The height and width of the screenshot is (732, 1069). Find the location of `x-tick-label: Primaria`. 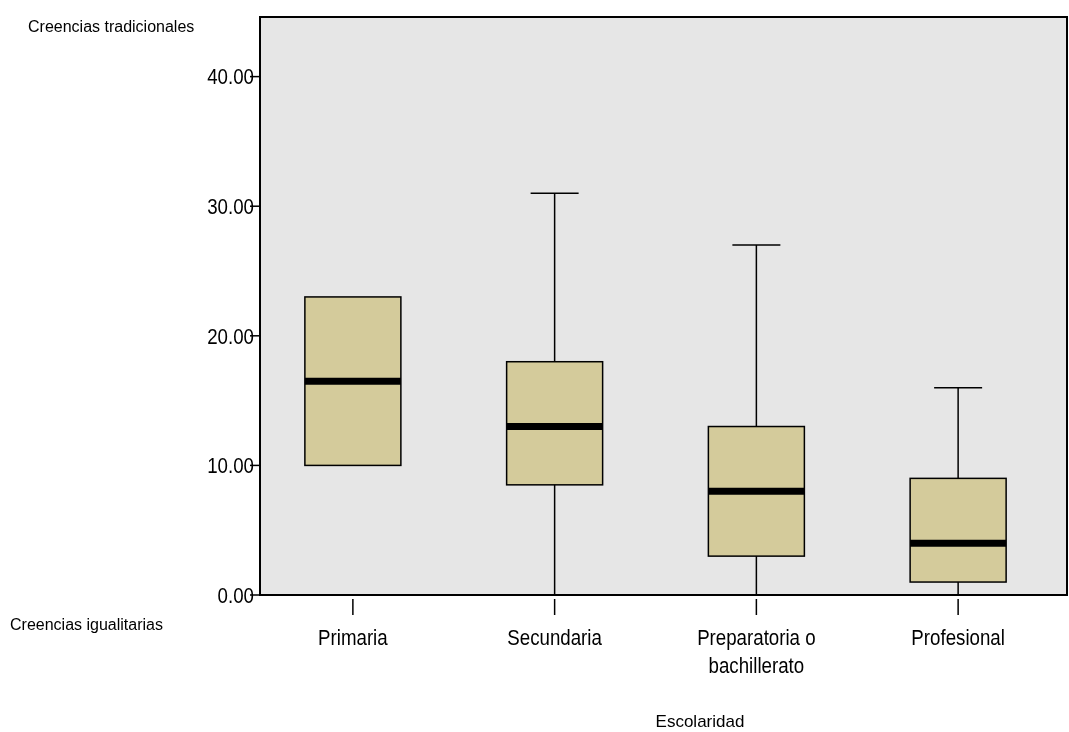

x-tick-label: Primaria is located at coordinates (353, 637).